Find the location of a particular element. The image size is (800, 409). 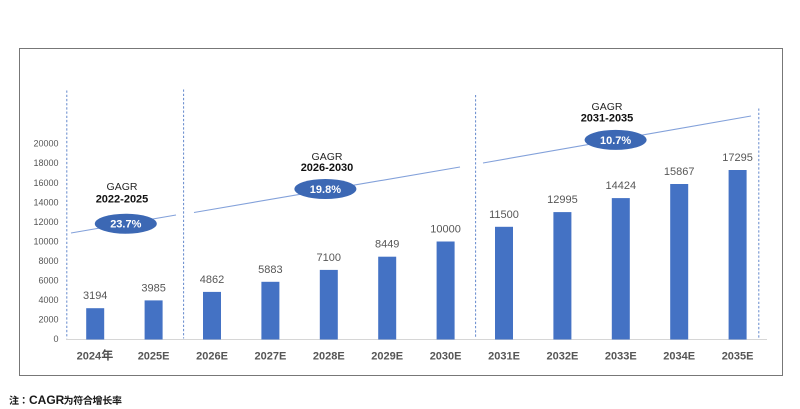

svg-text: 2030E is located at coordinates (446, 357).